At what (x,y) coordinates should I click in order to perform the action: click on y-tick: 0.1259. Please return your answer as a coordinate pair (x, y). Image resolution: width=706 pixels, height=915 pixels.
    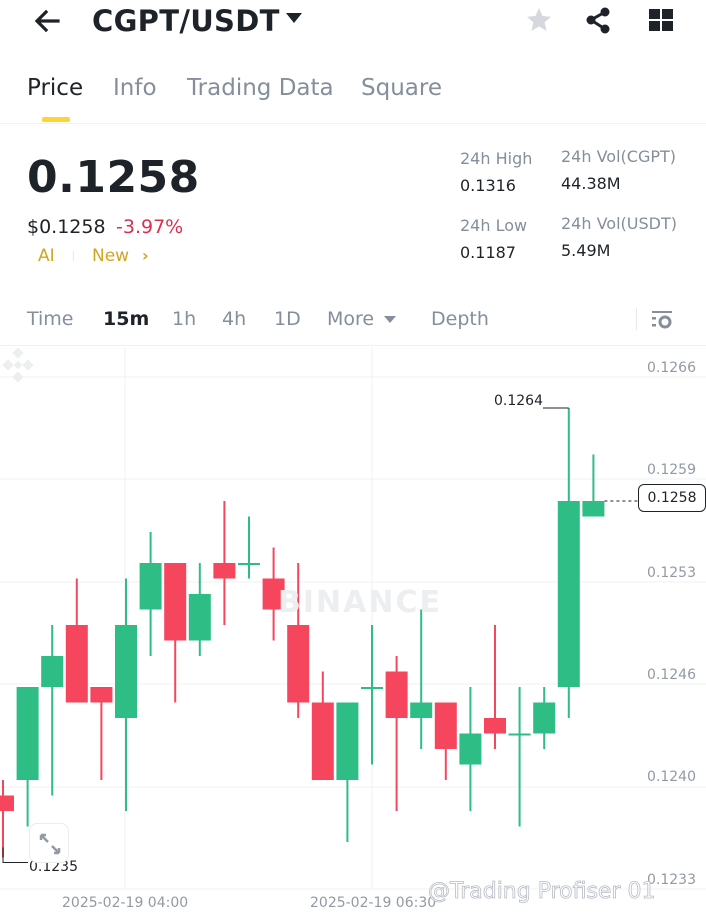
    Looking at the image, I should click on (671, 470).